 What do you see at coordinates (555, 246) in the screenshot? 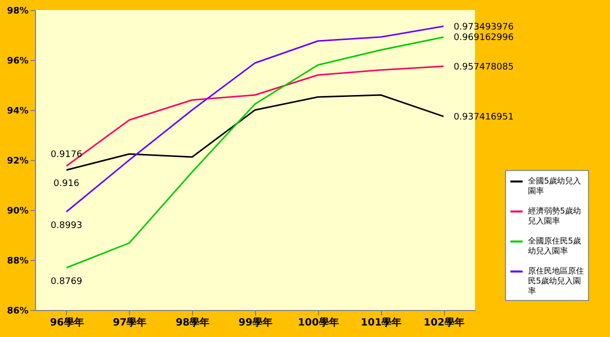
I see `legend-label: 全國原住民5歲幼兒入園率` at bounding box center [555, 246].